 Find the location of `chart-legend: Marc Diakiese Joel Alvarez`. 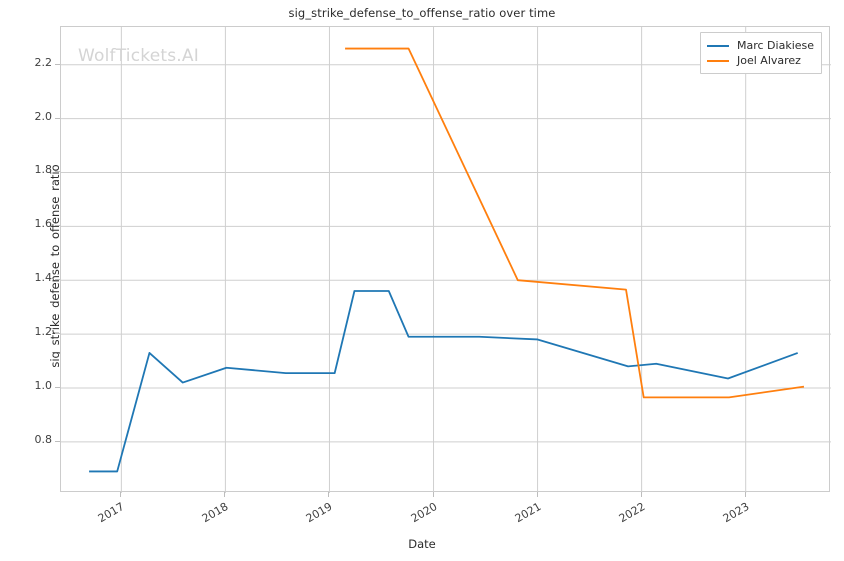

chart-legend: Marc Diakiese Joel Alvarez is located at coordinates (761, 53).